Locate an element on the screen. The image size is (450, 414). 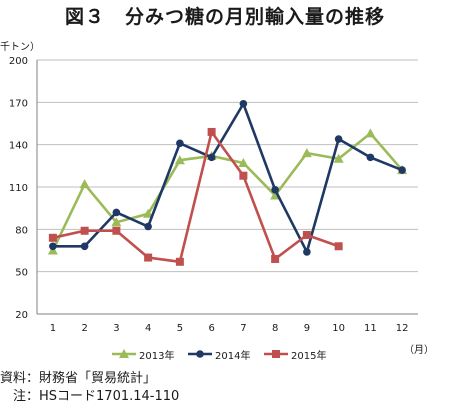
hs-code-note: 注：HSコード1701.14-110 is located at coordinates (90, 396).